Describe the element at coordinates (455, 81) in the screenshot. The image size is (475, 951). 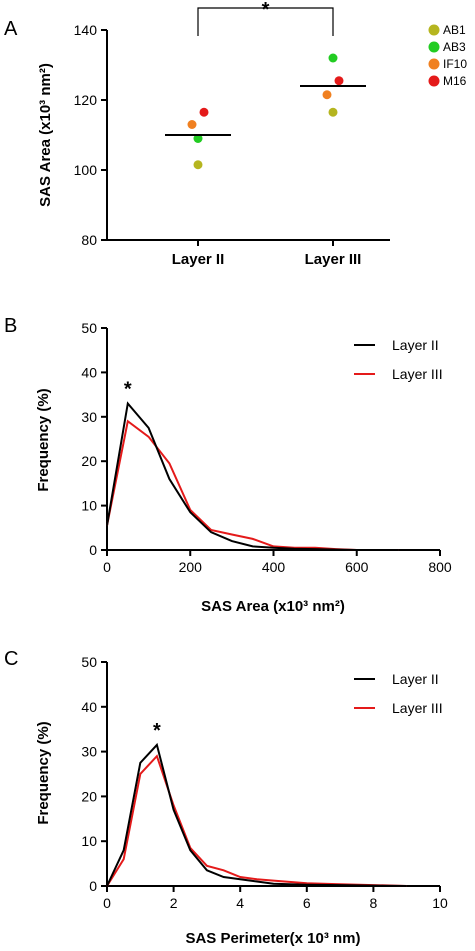
I see `legend-label: M16` at that location.